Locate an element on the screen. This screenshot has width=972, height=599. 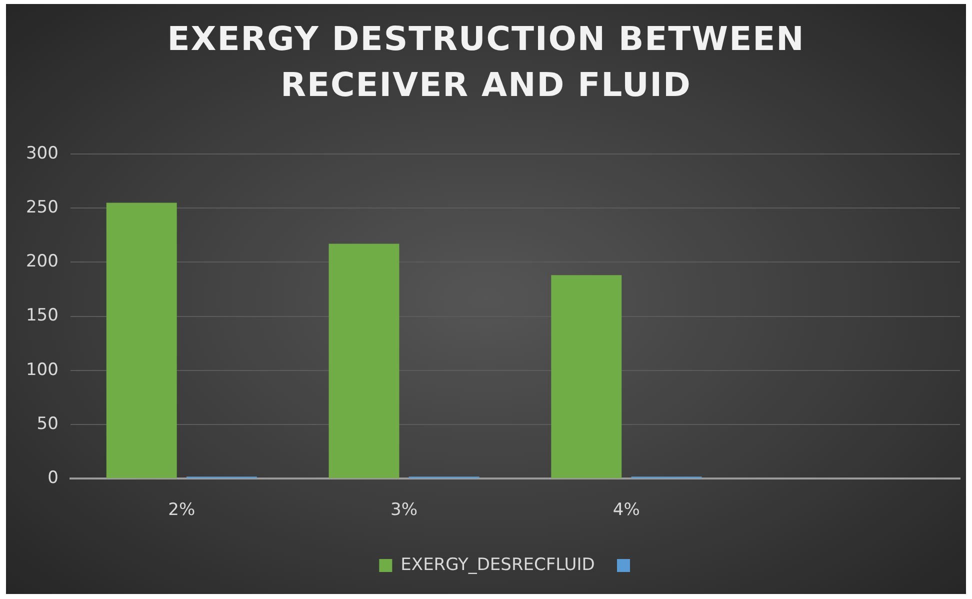
chart-title: EXERGY DESTRUCTION BETWEEN RECEIVER AND FLUID is located at coordinates (486, 62).